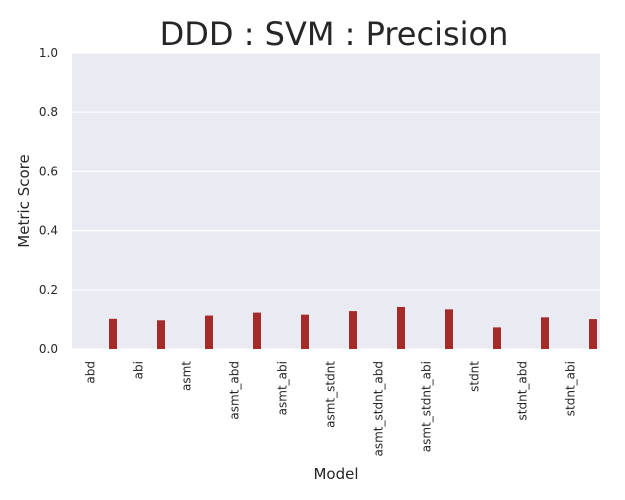  I want to click on bar-asmt, so click(209, 332).